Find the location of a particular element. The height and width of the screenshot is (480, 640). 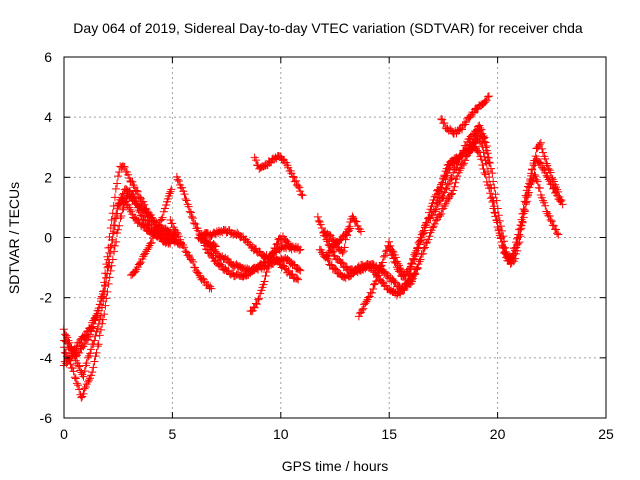

y-tick-label: -6 is located at coordinates (46, 418).